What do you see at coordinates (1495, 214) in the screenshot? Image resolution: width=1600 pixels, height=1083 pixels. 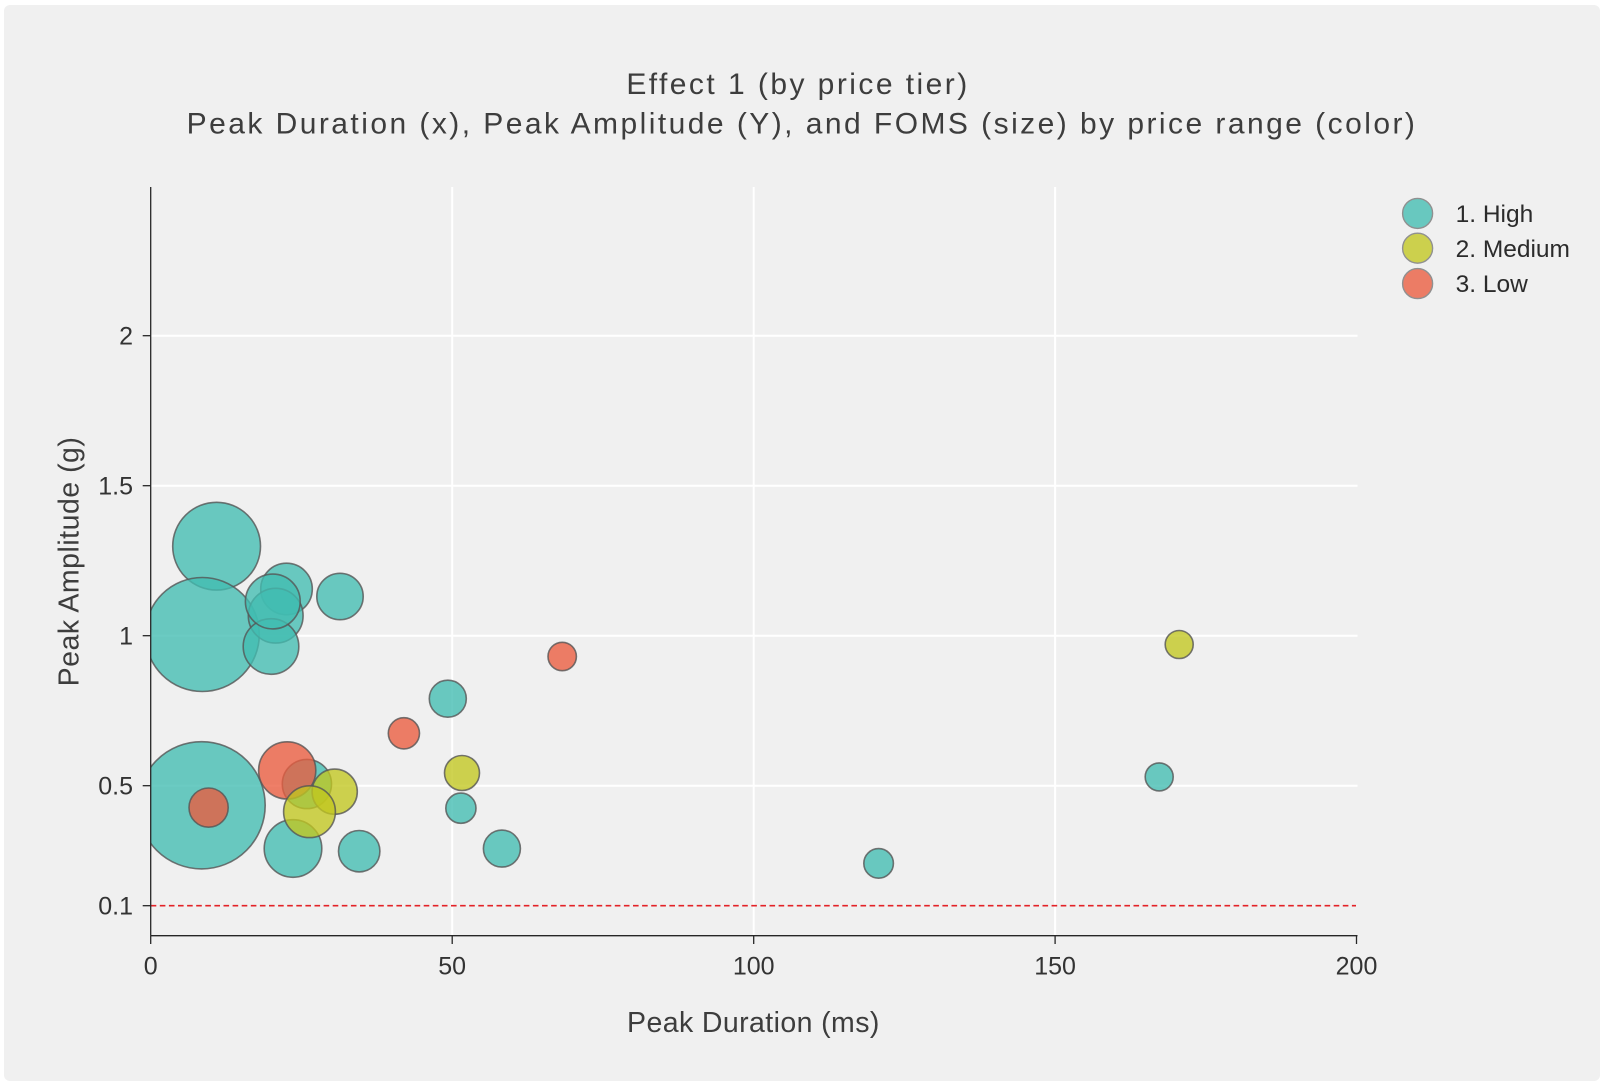 I see `svg-text: 1. High` at bounding box center [1495, 214].